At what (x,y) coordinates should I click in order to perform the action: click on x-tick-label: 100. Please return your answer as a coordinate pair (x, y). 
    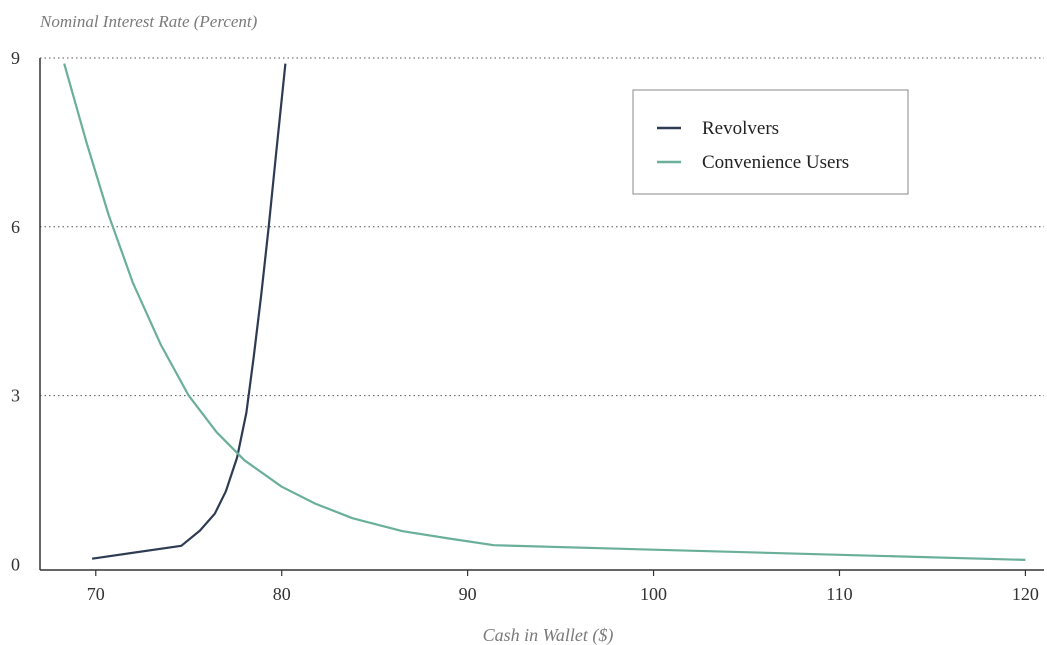
    Looking at the image, I should click on (653, 594).